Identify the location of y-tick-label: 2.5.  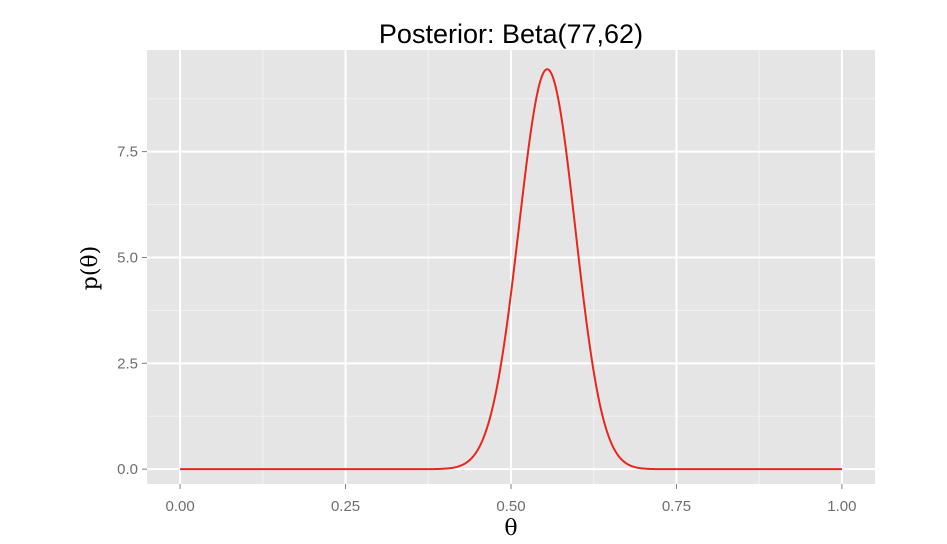
(127, 363).